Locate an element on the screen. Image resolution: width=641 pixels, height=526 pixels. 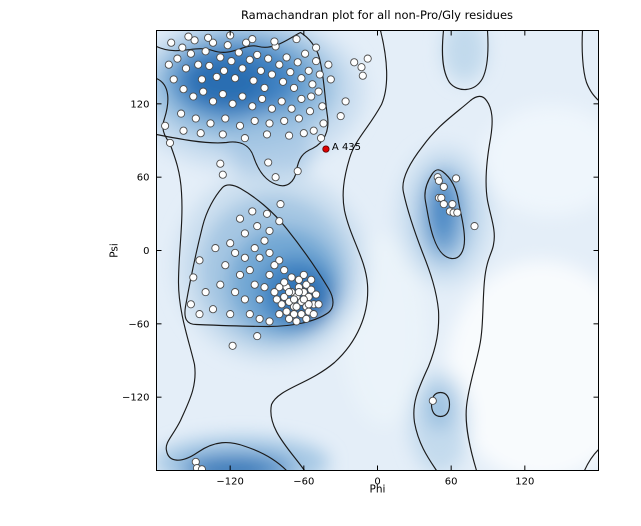
x-axis-label: Phi is located at coordinates (378, 490).